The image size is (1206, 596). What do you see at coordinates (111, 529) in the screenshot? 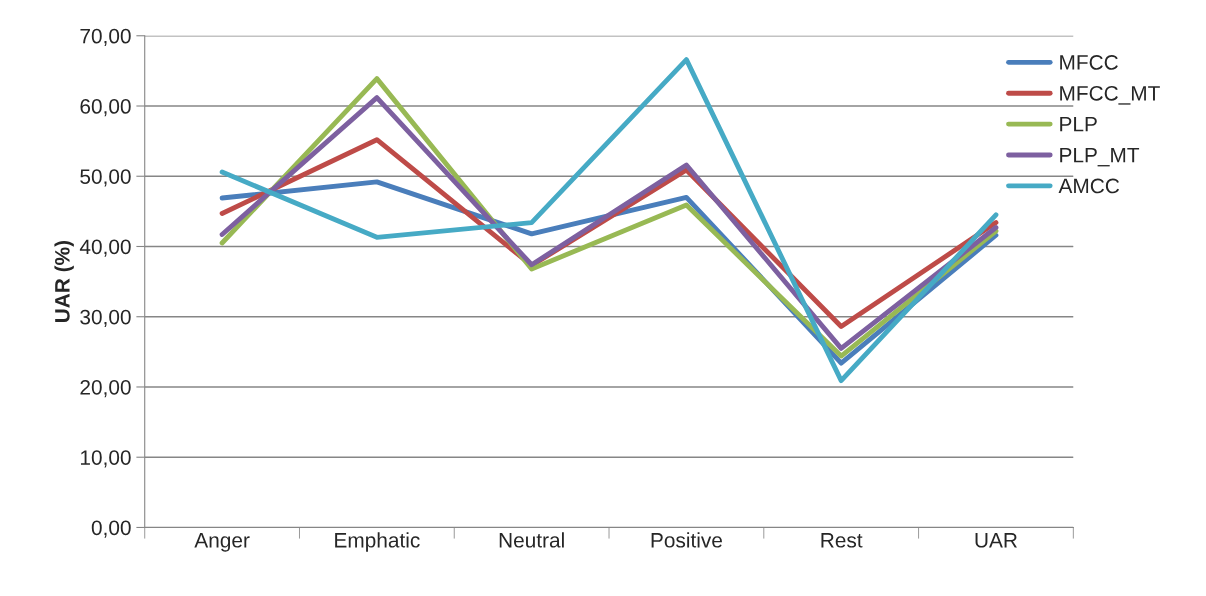
I see `y-tick-label: 0,00` at bounding box center [111, 529].